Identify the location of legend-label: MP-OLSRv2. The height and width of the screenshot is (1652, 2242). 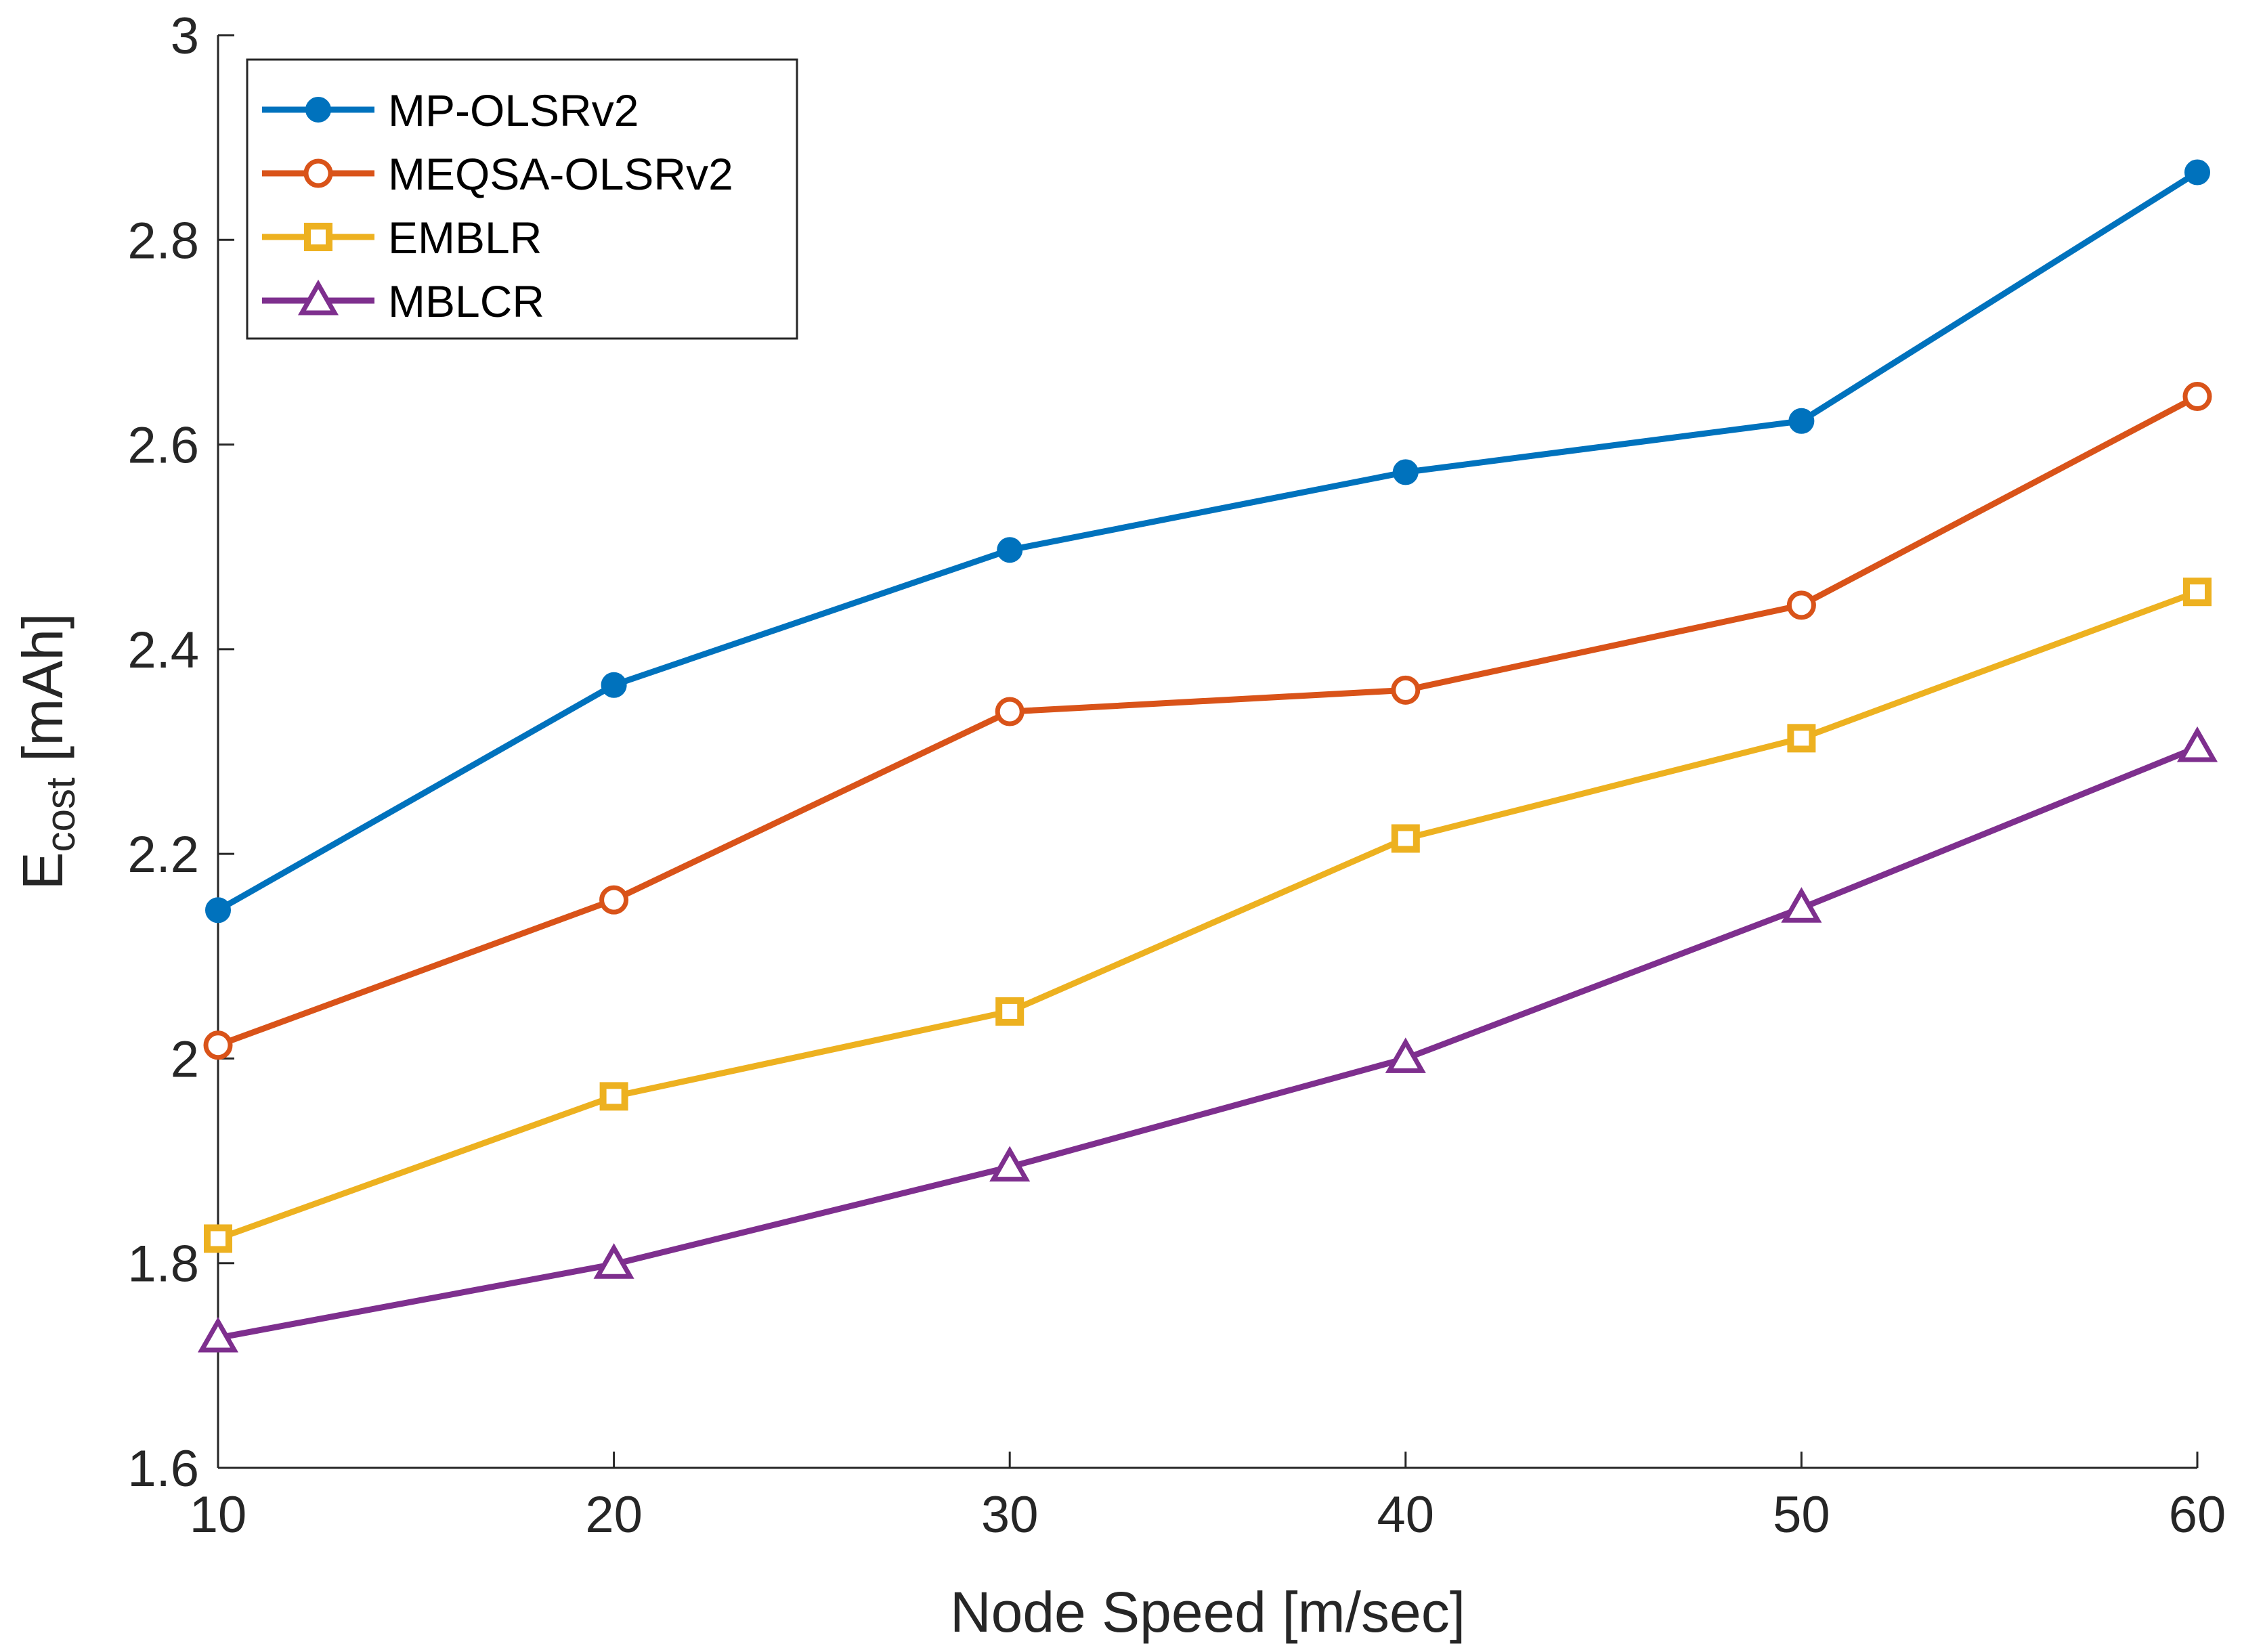
(513, 110).